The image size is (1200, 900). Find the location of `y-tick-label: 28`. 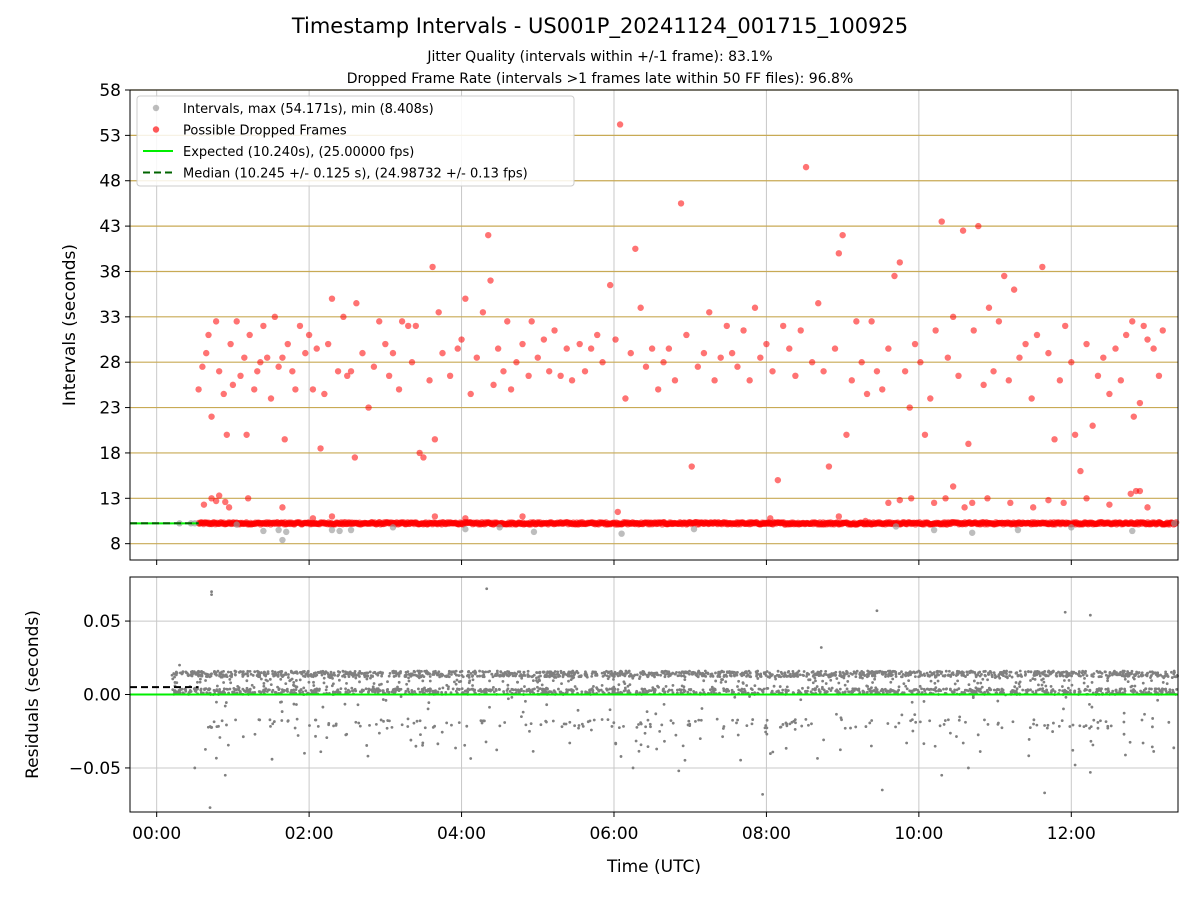

y-tick-label: 28 is located at coordinates (110, 363).